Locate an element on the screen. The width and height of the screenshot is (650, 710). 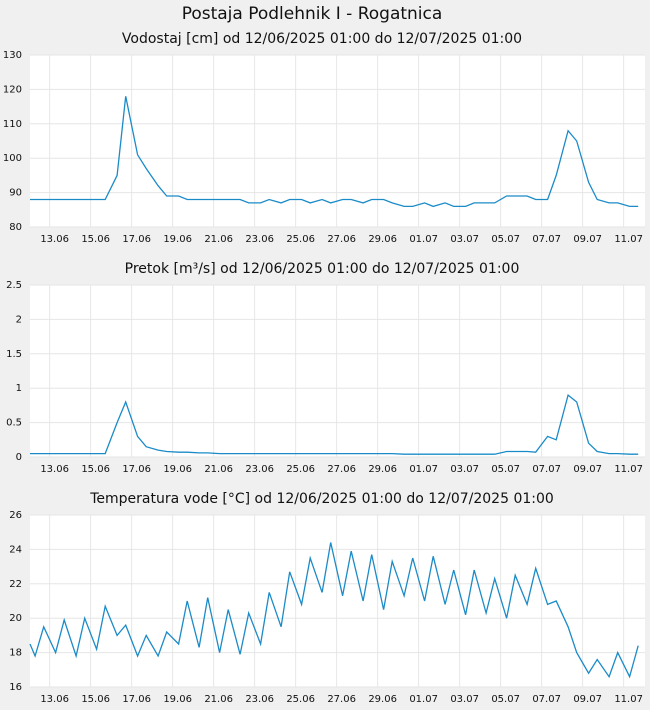
y-tick-label: 0.5 is located at coordinates (14, 423).